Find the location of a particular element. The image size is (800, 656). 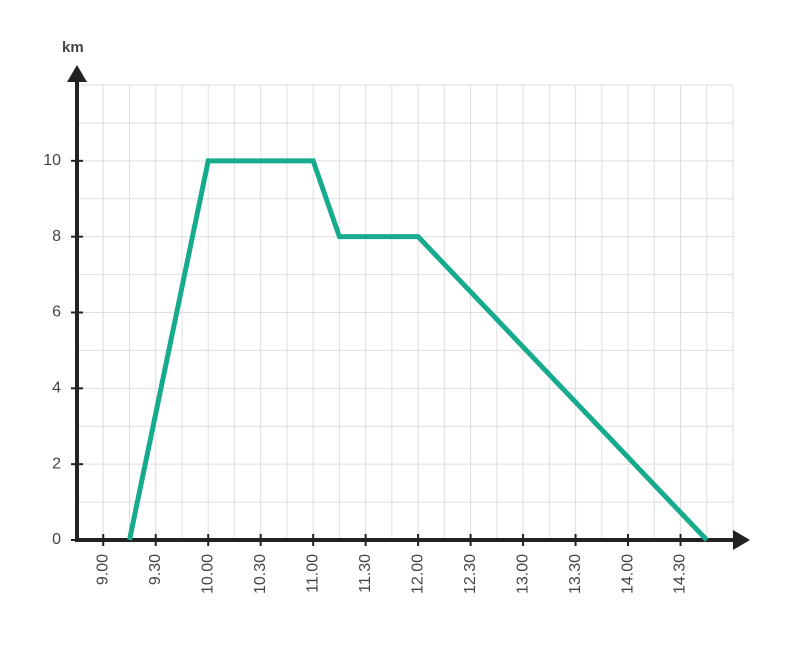

y-axis-label: km is located at coordinates (73, 47).